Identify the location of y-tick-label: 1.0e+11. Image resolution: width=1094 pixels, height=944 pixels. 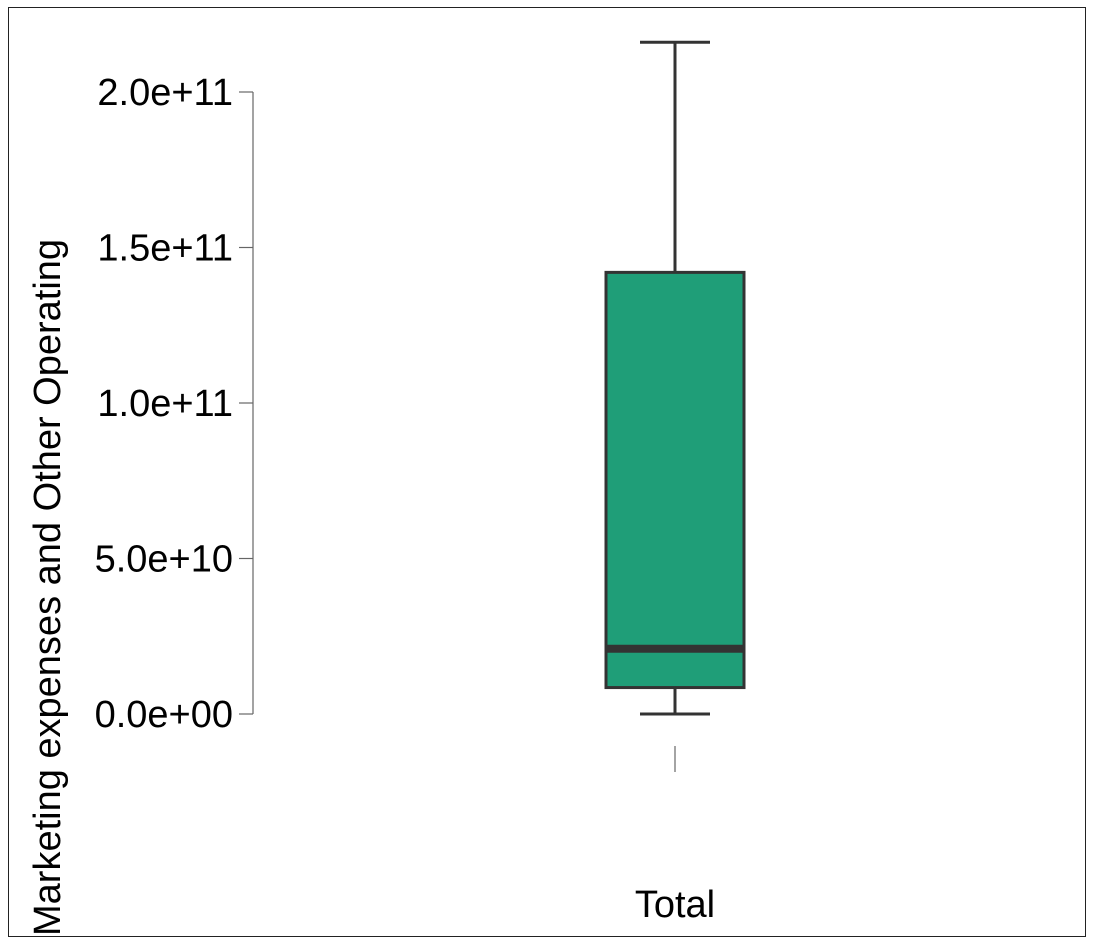
(165, 404).